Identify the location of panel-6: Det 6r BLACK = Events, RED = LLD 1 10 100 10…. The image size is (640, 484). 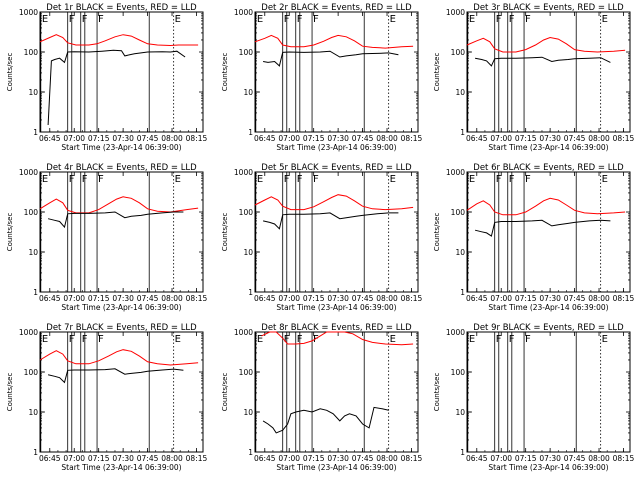
(534, 237).